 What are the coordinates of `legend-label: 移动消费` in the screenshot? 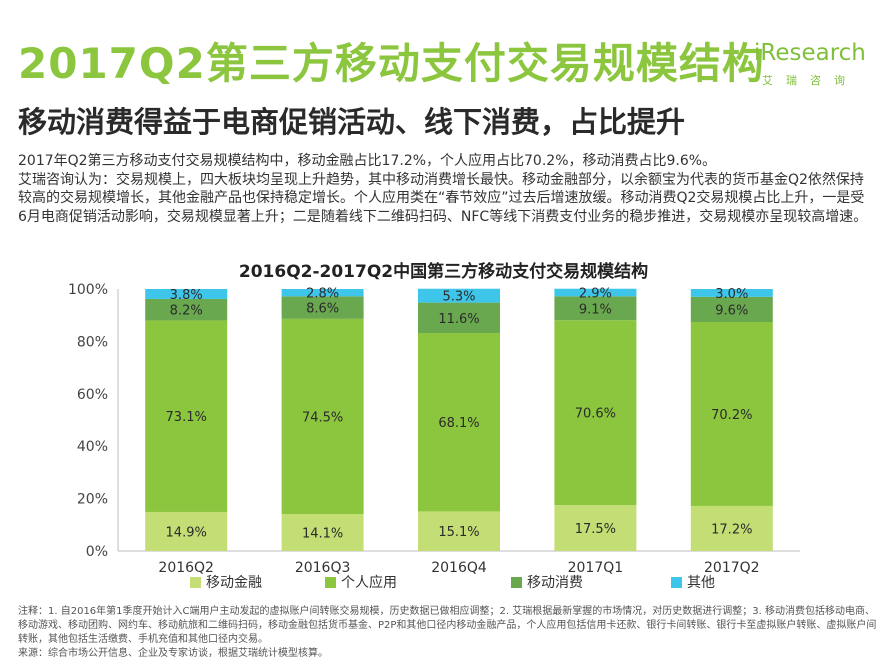 It's located at (555, 583).